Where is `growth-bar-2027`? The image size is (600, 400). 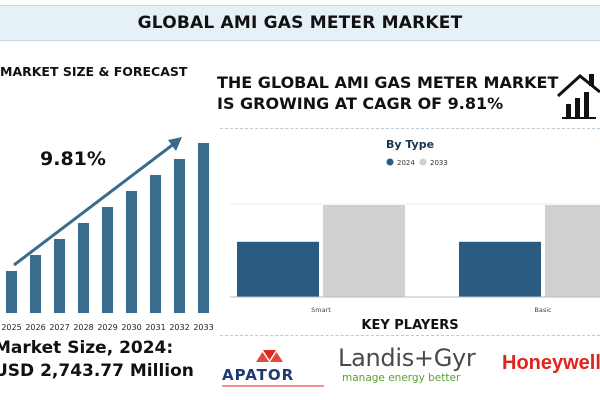 growth-bar-2027 is located at coordinates (59, 276).